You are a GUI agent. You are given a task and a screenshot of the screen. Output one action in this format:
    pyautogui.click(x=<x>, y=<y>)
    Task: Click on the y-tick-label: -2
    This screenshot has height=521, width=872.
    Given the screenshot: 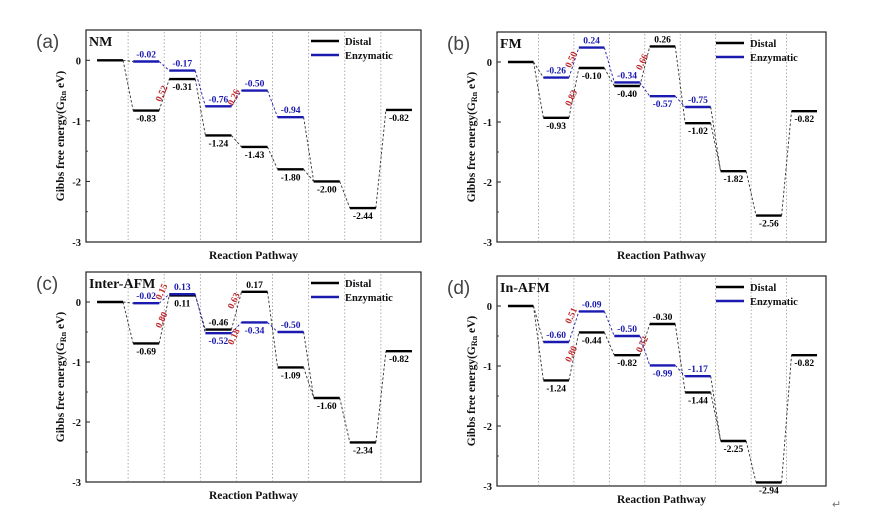 What is the action you would take?
    pyautogui.click(x=76, y=423)
    